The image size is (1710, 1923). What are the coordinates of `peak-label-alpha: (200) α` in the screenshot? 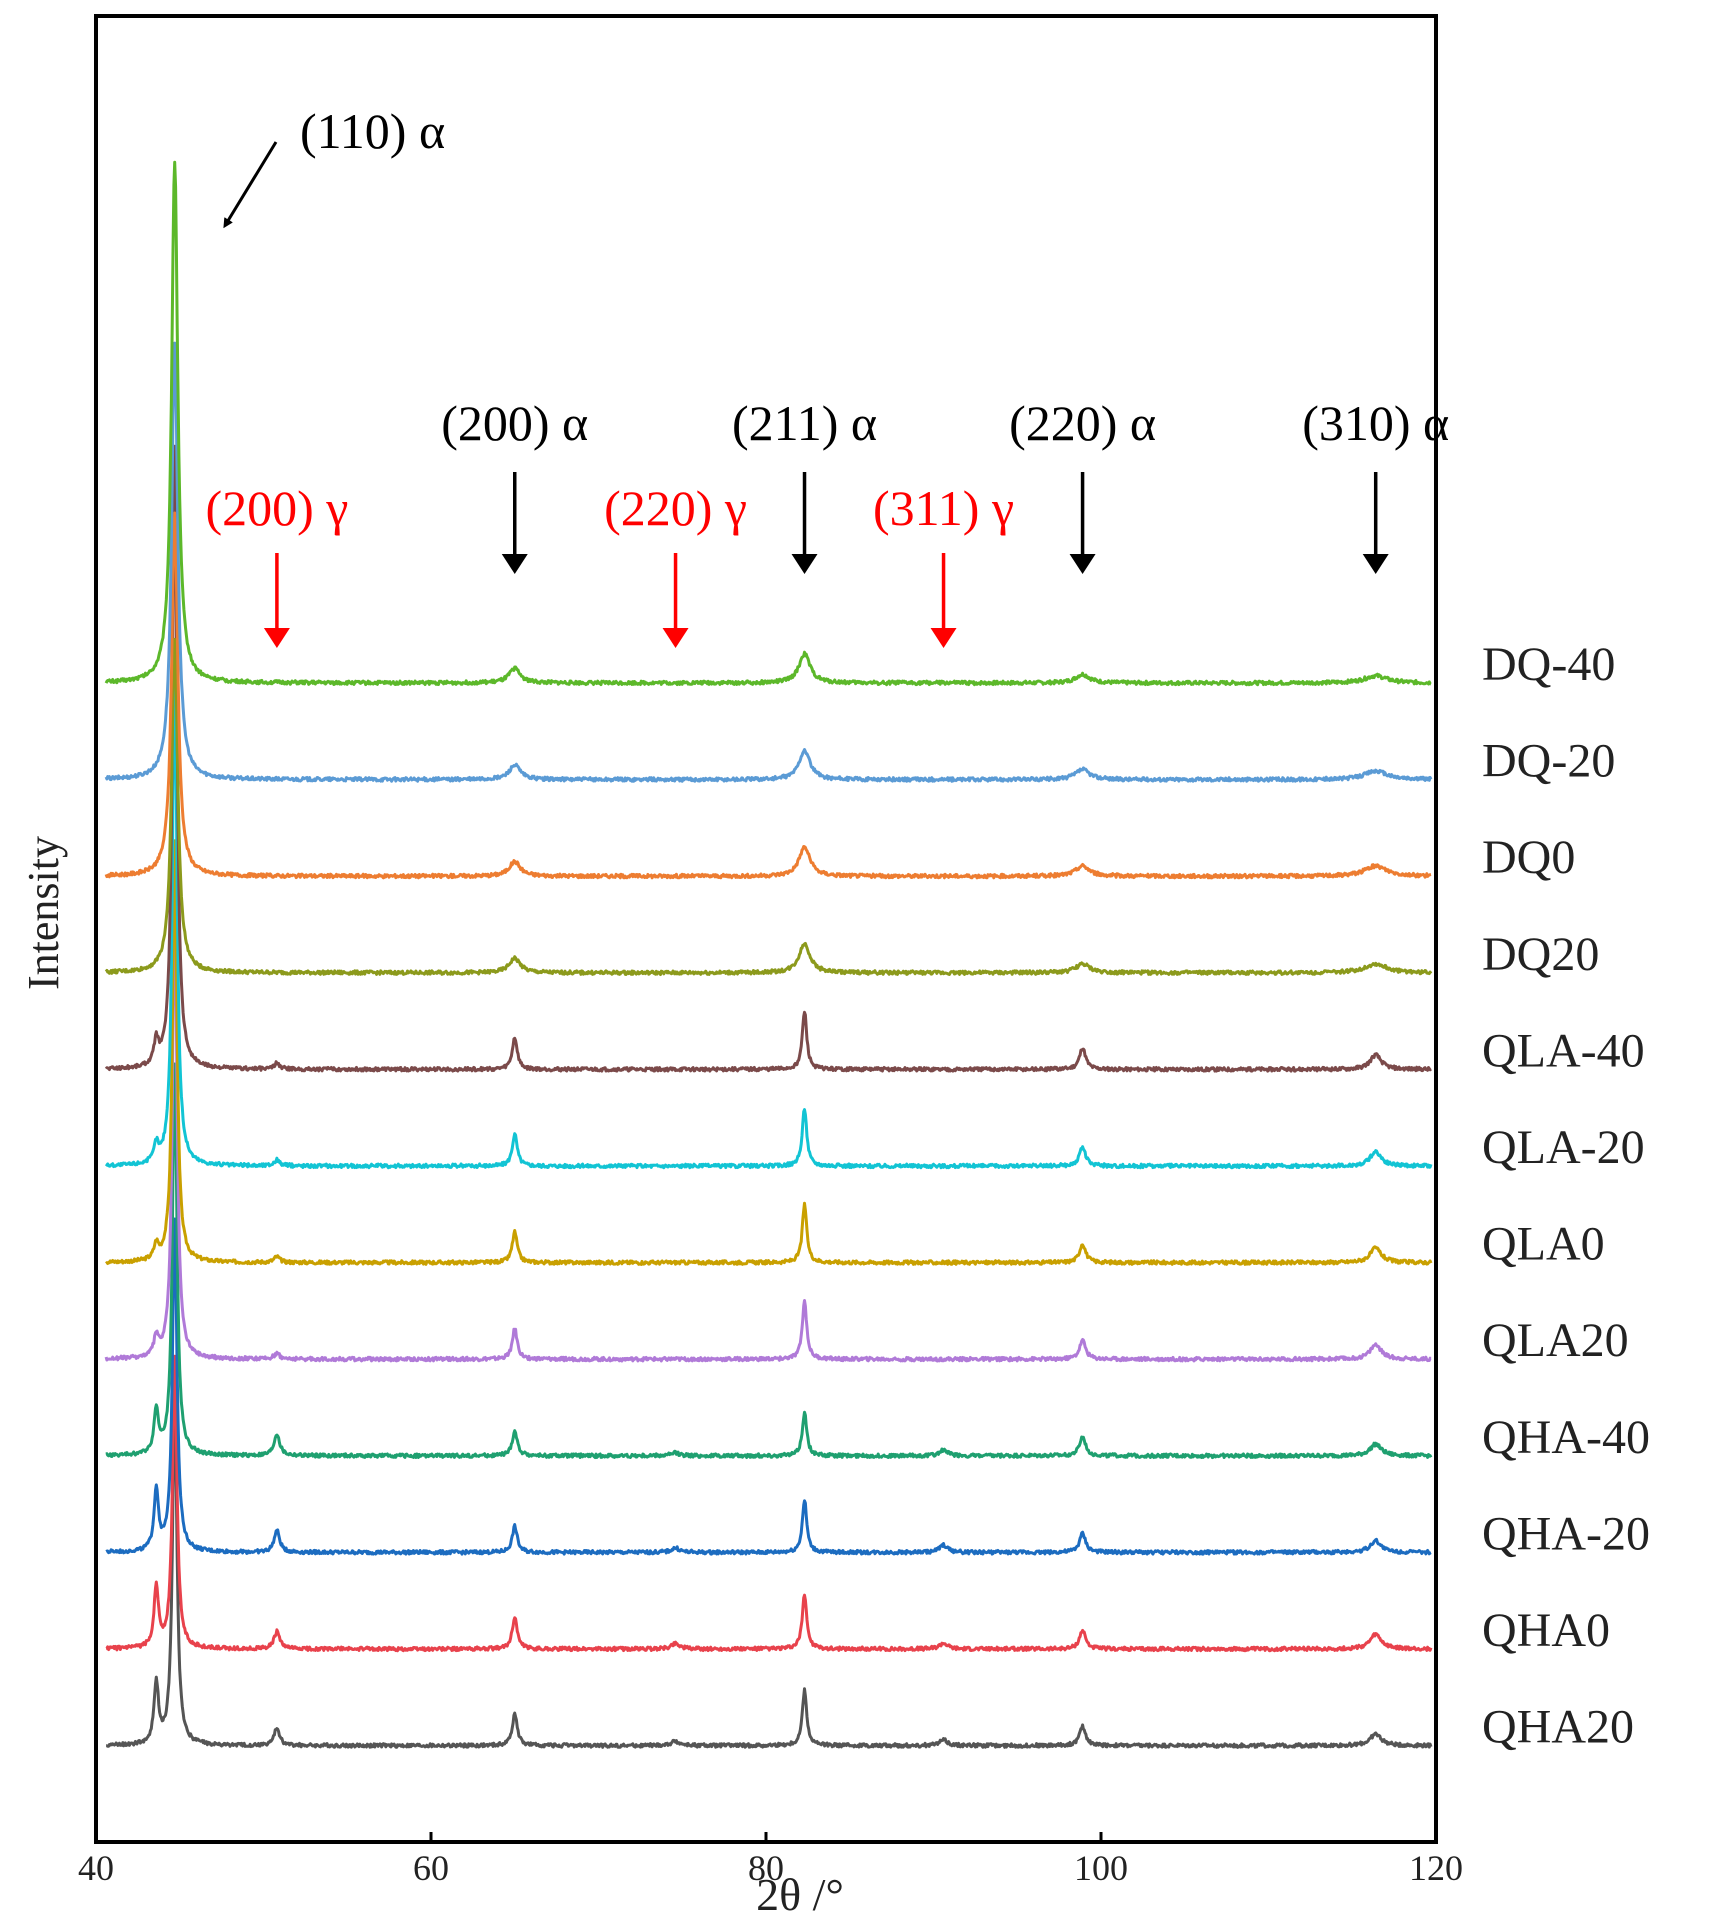 It's located at (514, 423).